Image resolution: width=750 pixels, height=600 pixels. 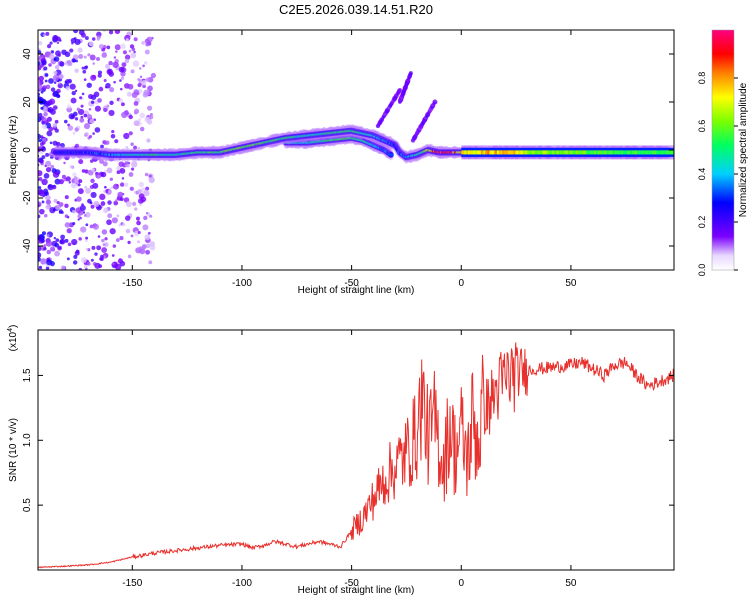 What do you see at coordinates (702, 78) in the screenshot?
I see `colorbar-tick-label: 0.8` at bounding box center [702, 78].